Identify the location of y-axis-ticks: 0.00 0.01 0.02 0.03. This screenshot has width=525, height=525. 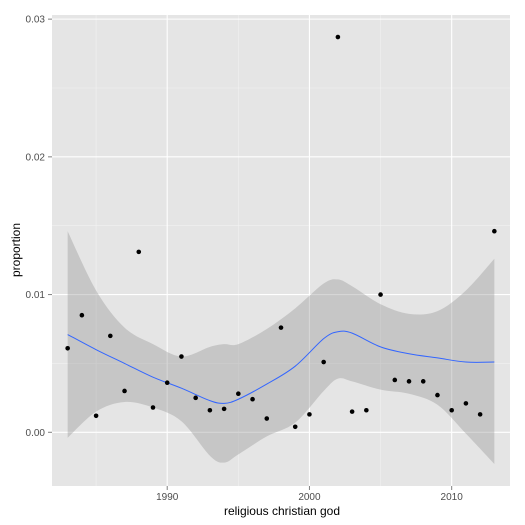
(39, 227).